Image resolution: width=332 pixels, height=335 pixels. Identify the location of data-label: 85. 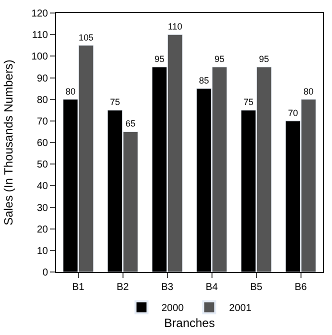
(203, 81).